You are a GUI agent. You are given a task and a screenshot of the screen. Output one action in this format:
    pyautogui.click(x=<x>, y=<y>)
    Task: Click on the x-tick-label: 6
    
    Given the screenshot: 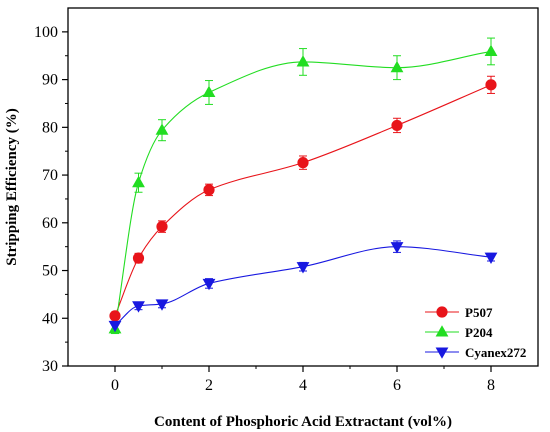 What is the action you would take?
    pyautogui.click(x=397, y=385)
    